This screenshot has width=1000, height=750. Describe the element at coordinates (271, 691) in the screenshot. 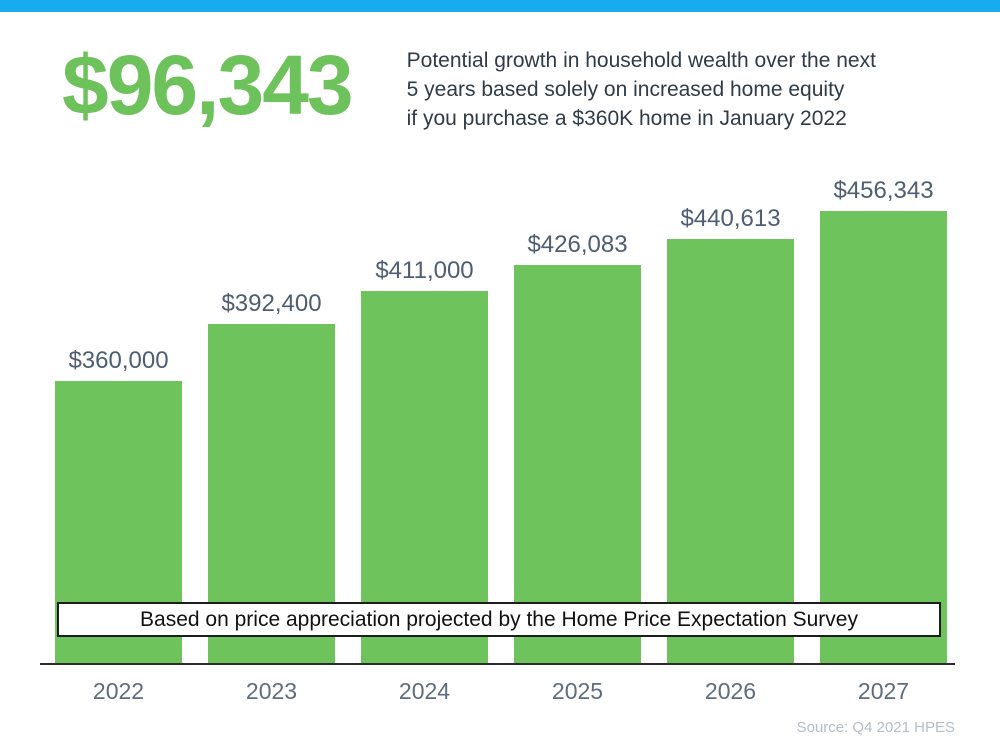

I see `x-axis-tick-label: 2023` at that location.